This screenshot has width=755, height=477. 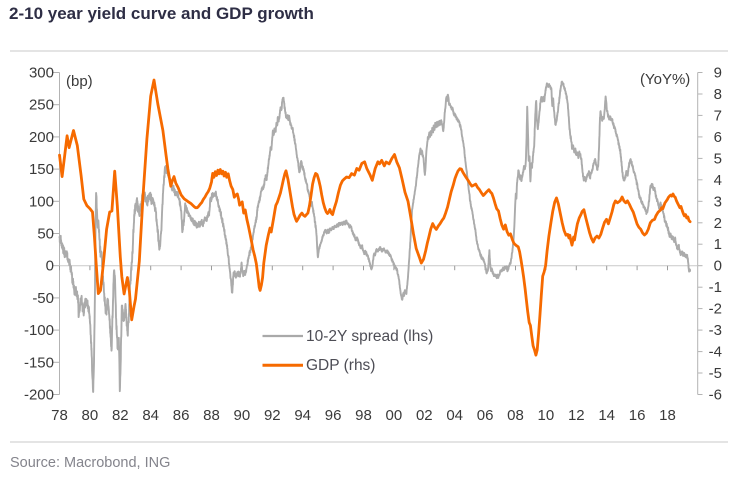 What do you see at coordinates (718, 158) in the screenshot?
I see `svg-text: 5` at bounding box center [718, 158].